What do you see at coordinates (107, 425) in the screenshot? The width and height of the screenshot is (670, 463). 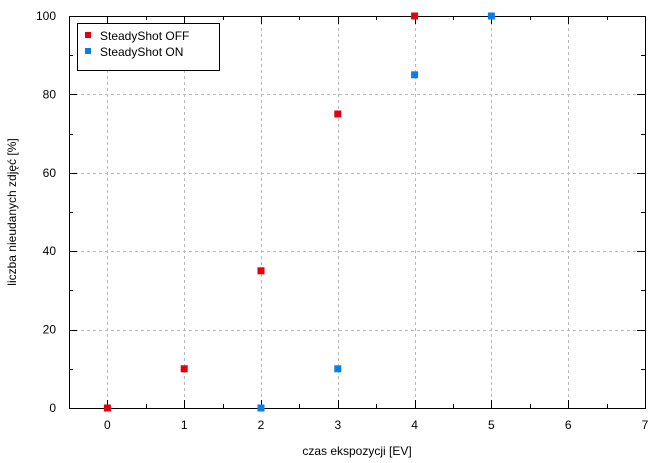 I see `x-tick-label: 0` at bounding box center [107, 425].